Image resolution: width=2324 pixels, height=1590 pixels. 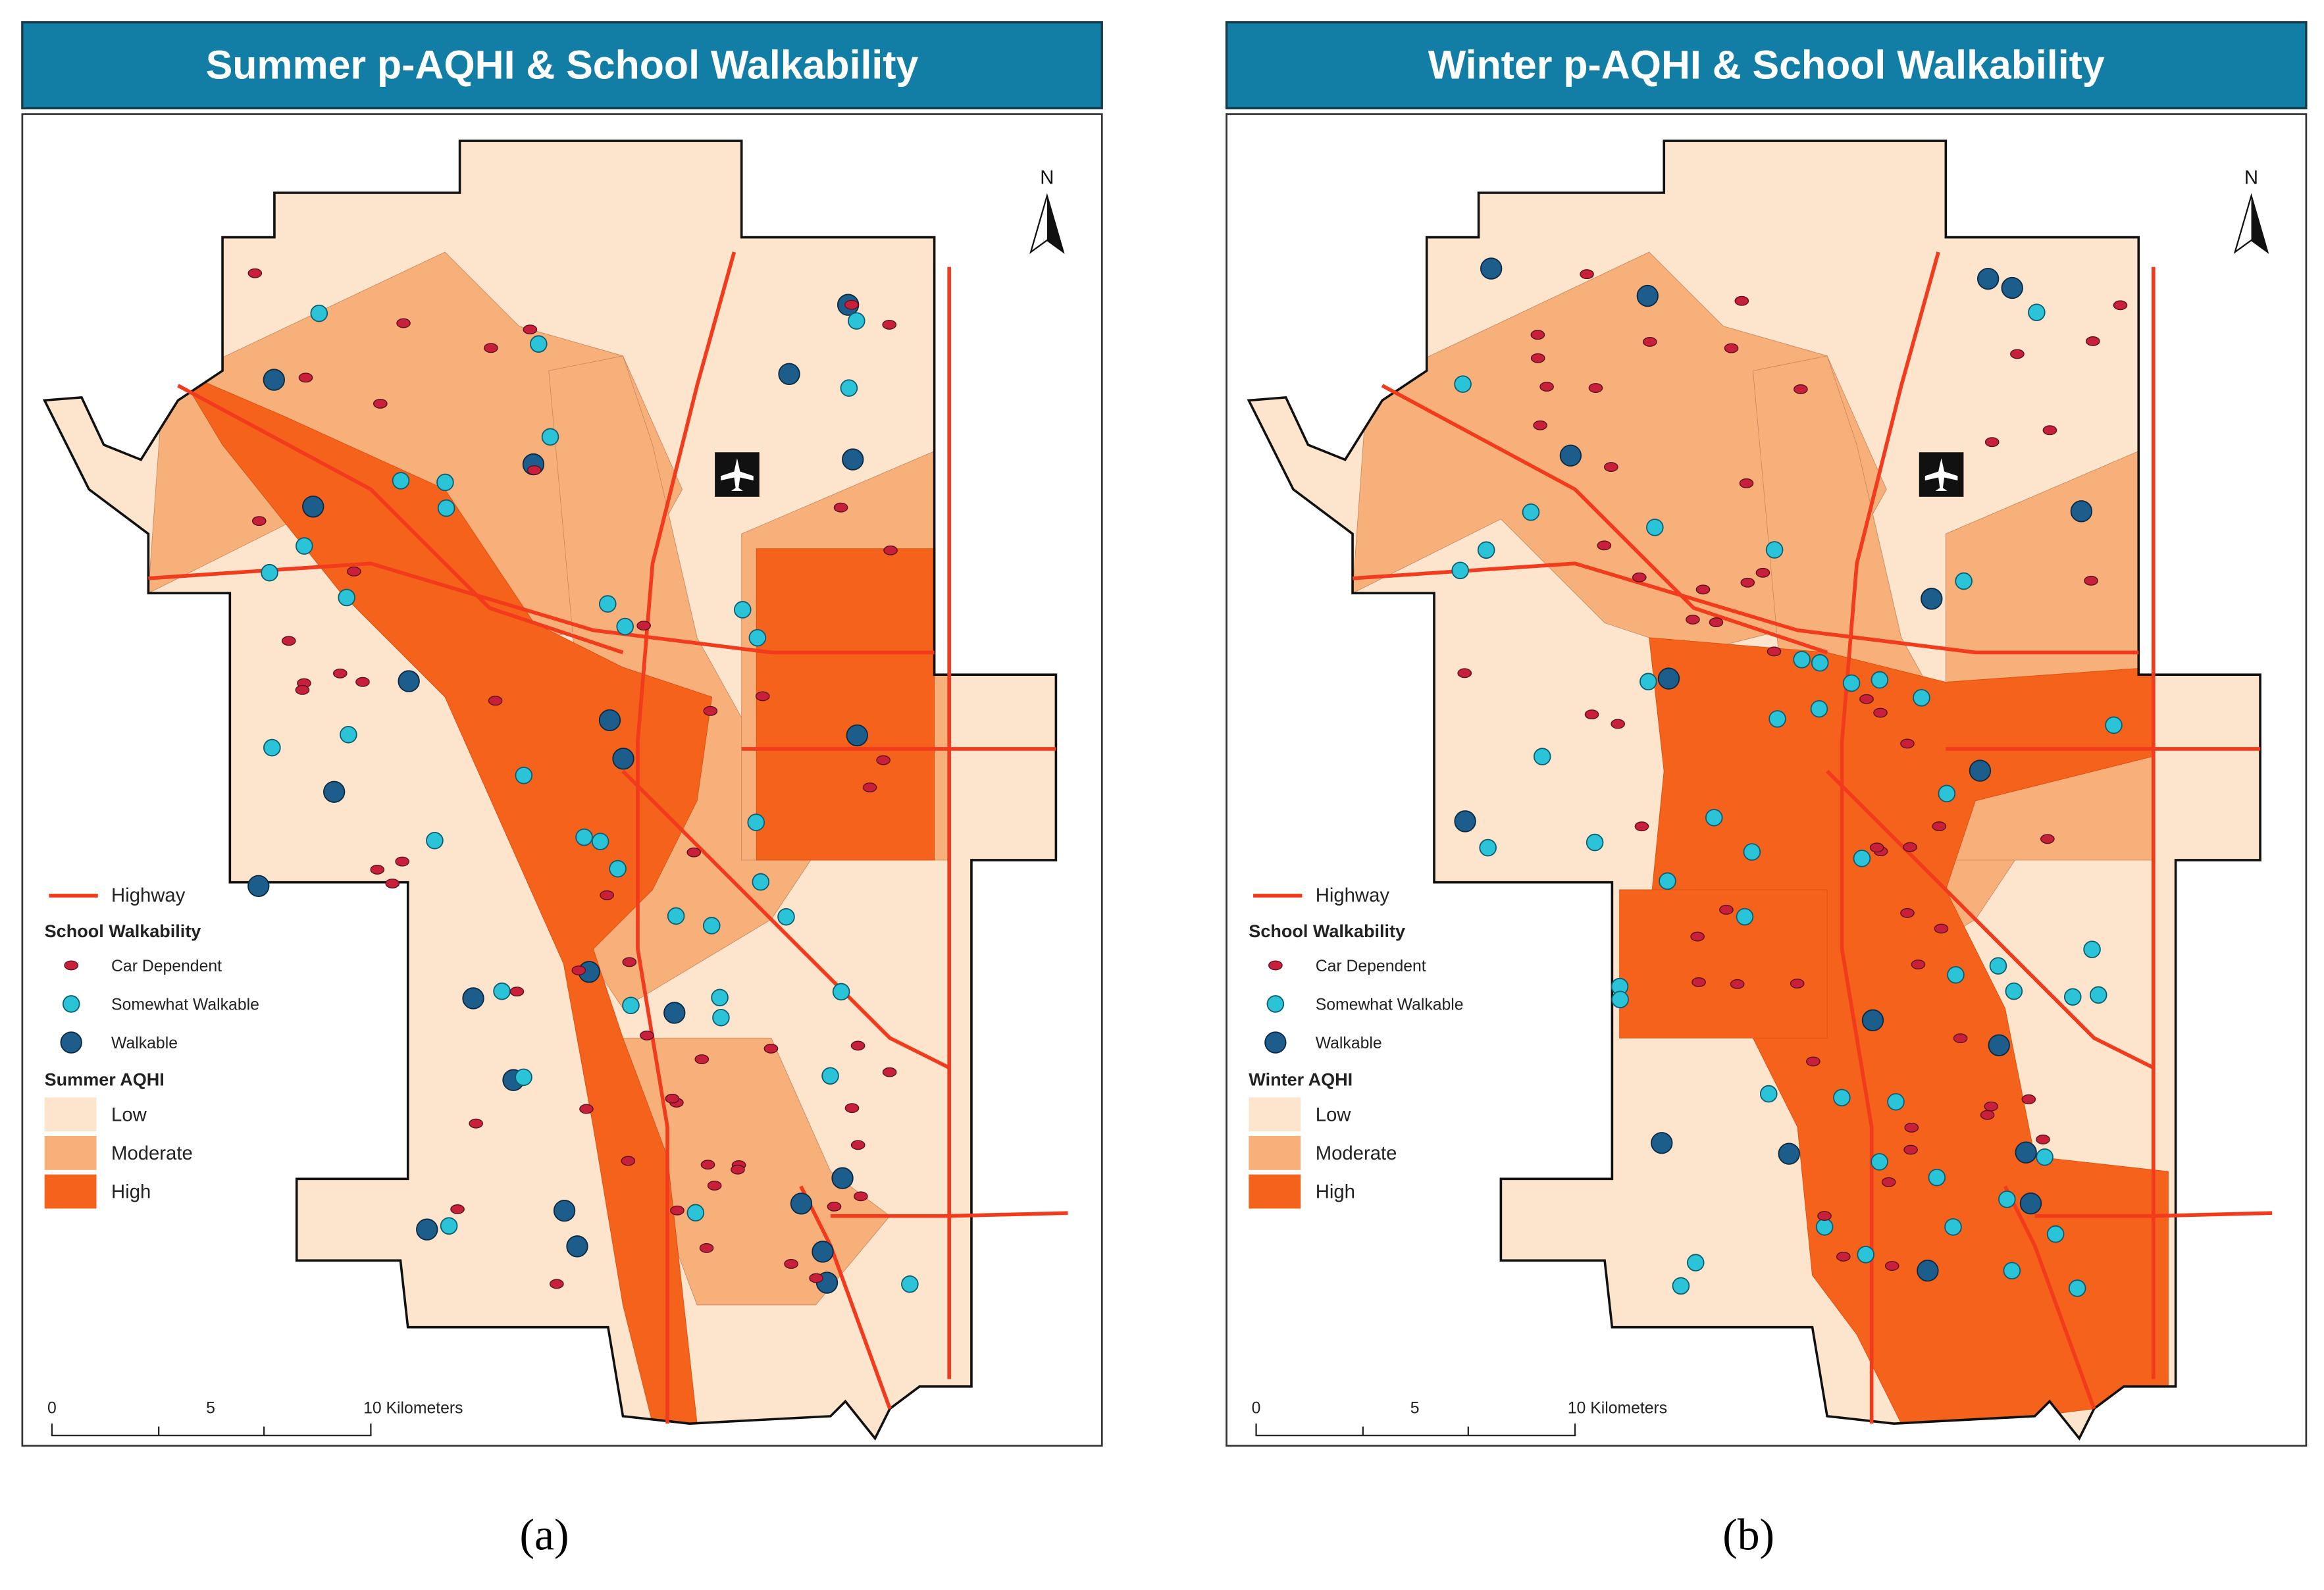 I want to click on scale-label: 0, so click(x=1256, y=1408).